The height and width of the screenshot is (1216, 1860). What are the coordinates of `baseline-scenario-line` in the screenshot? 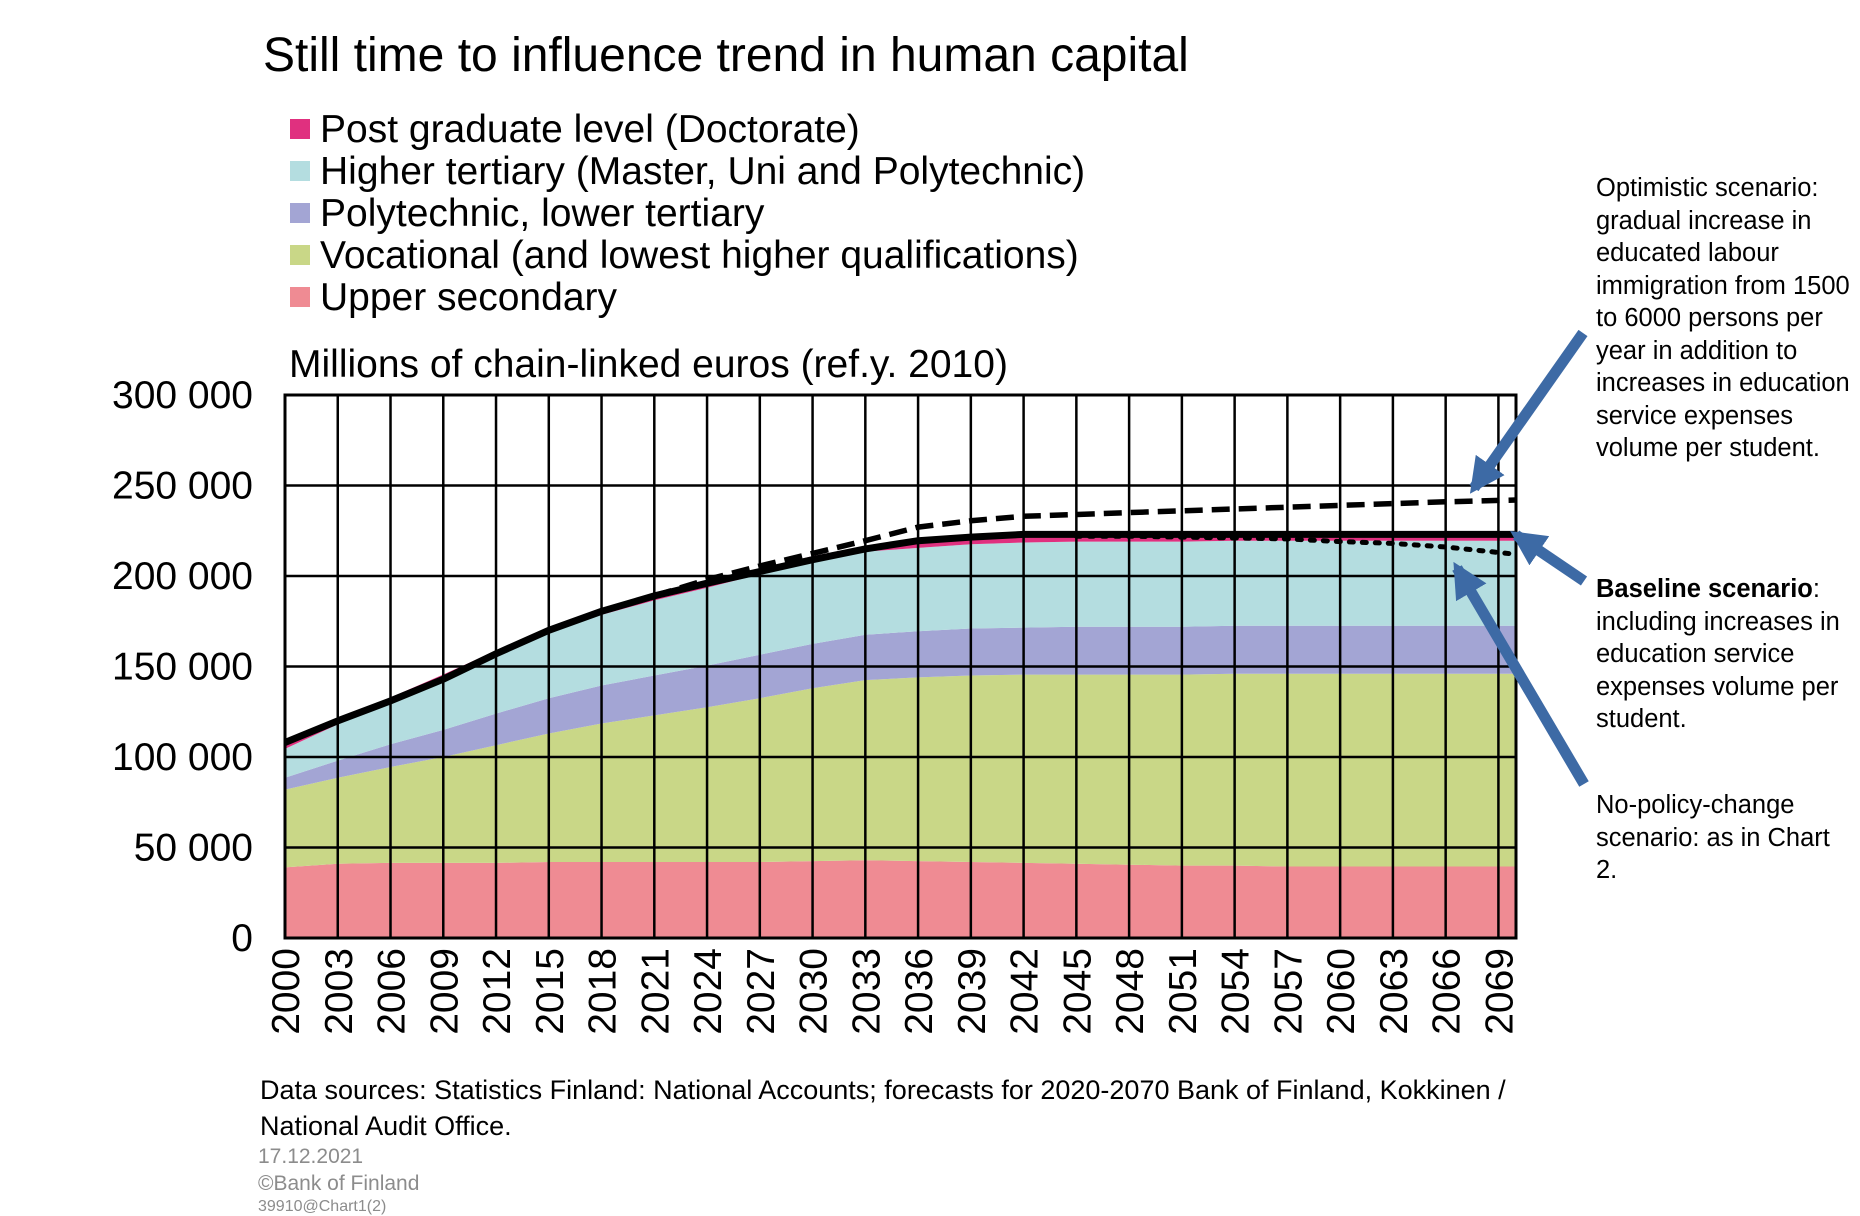 It's located at (899, 638).